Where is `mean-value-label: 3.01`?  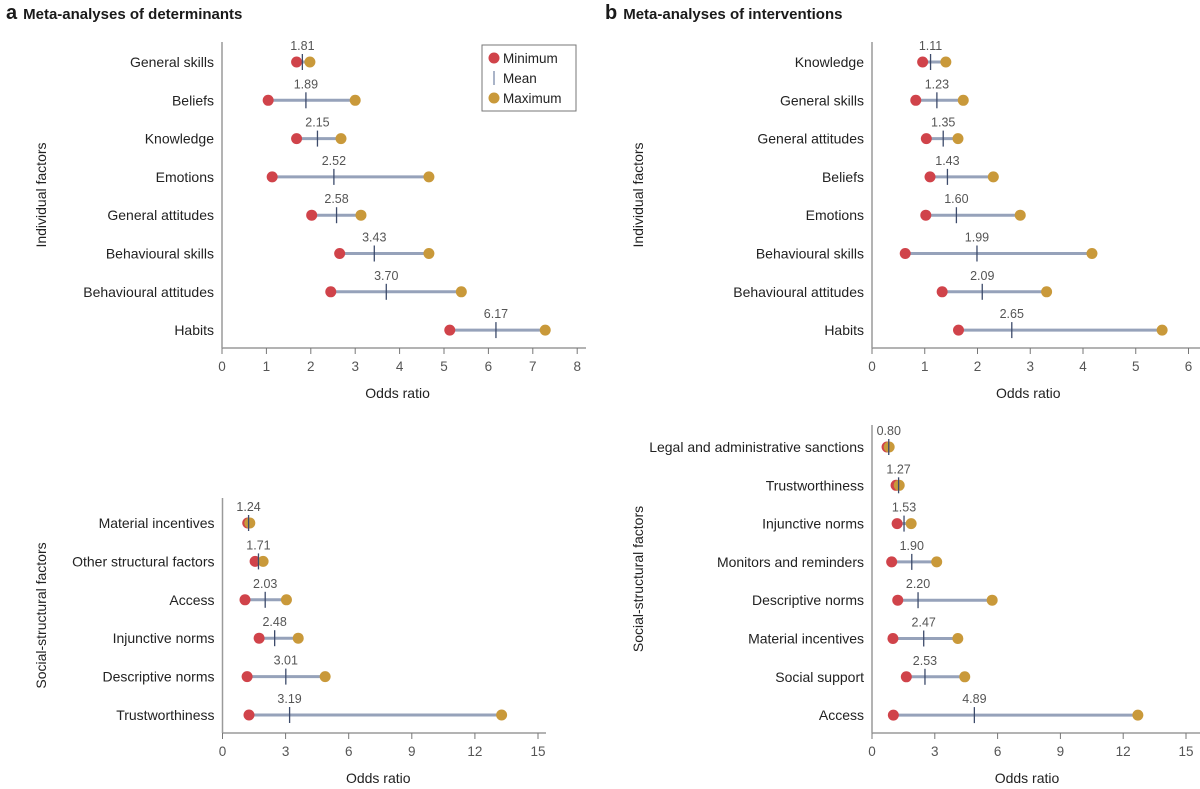 mean-value-label: 3.01 is located at coordinates (286, 661).